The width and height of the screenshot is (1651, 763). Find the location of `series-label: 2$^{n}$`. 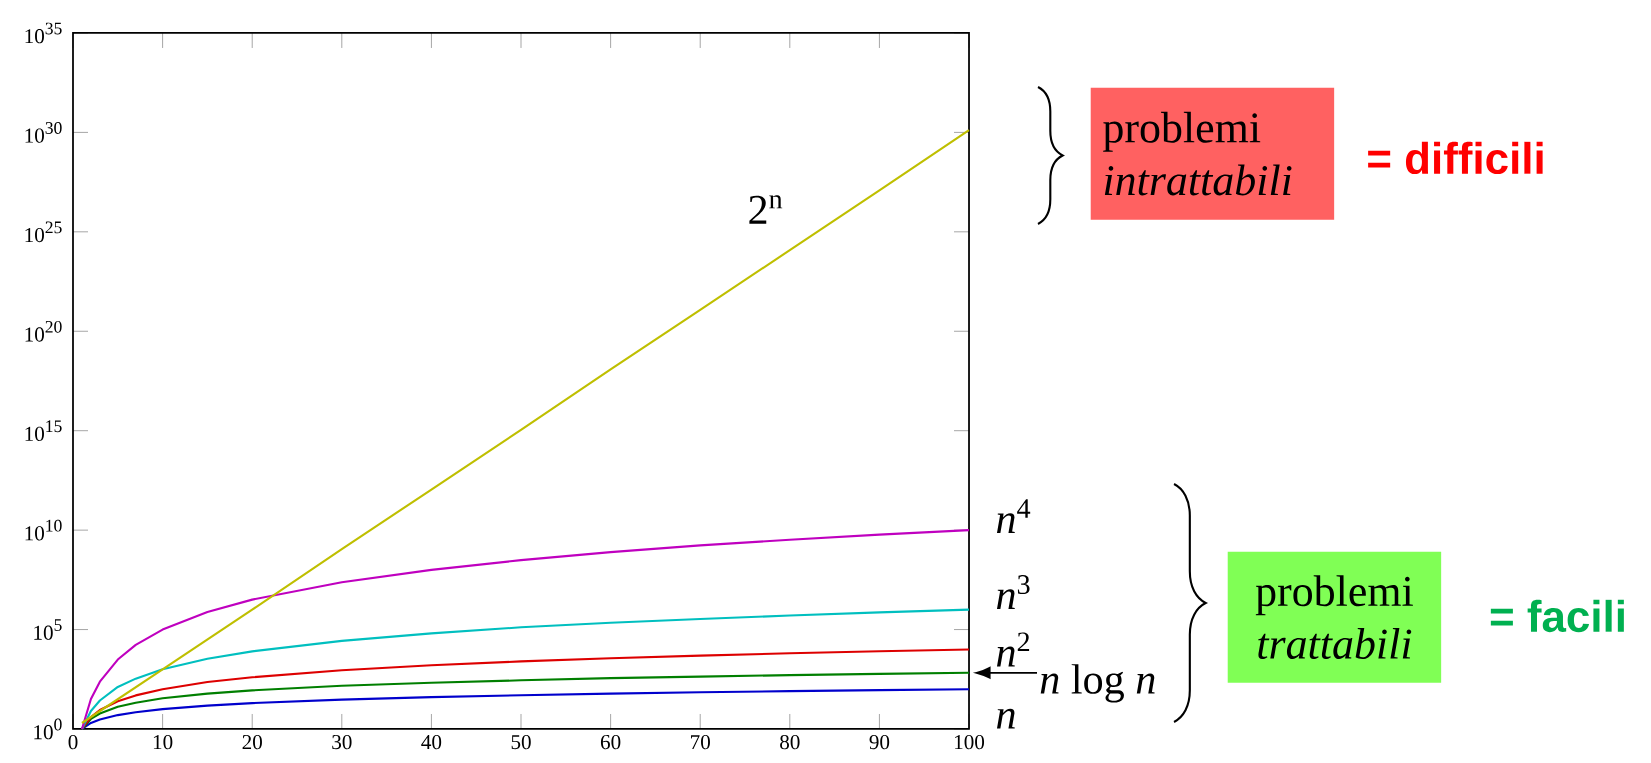

series-label: 2$^{n}$ is located at coordinates (766, 209).